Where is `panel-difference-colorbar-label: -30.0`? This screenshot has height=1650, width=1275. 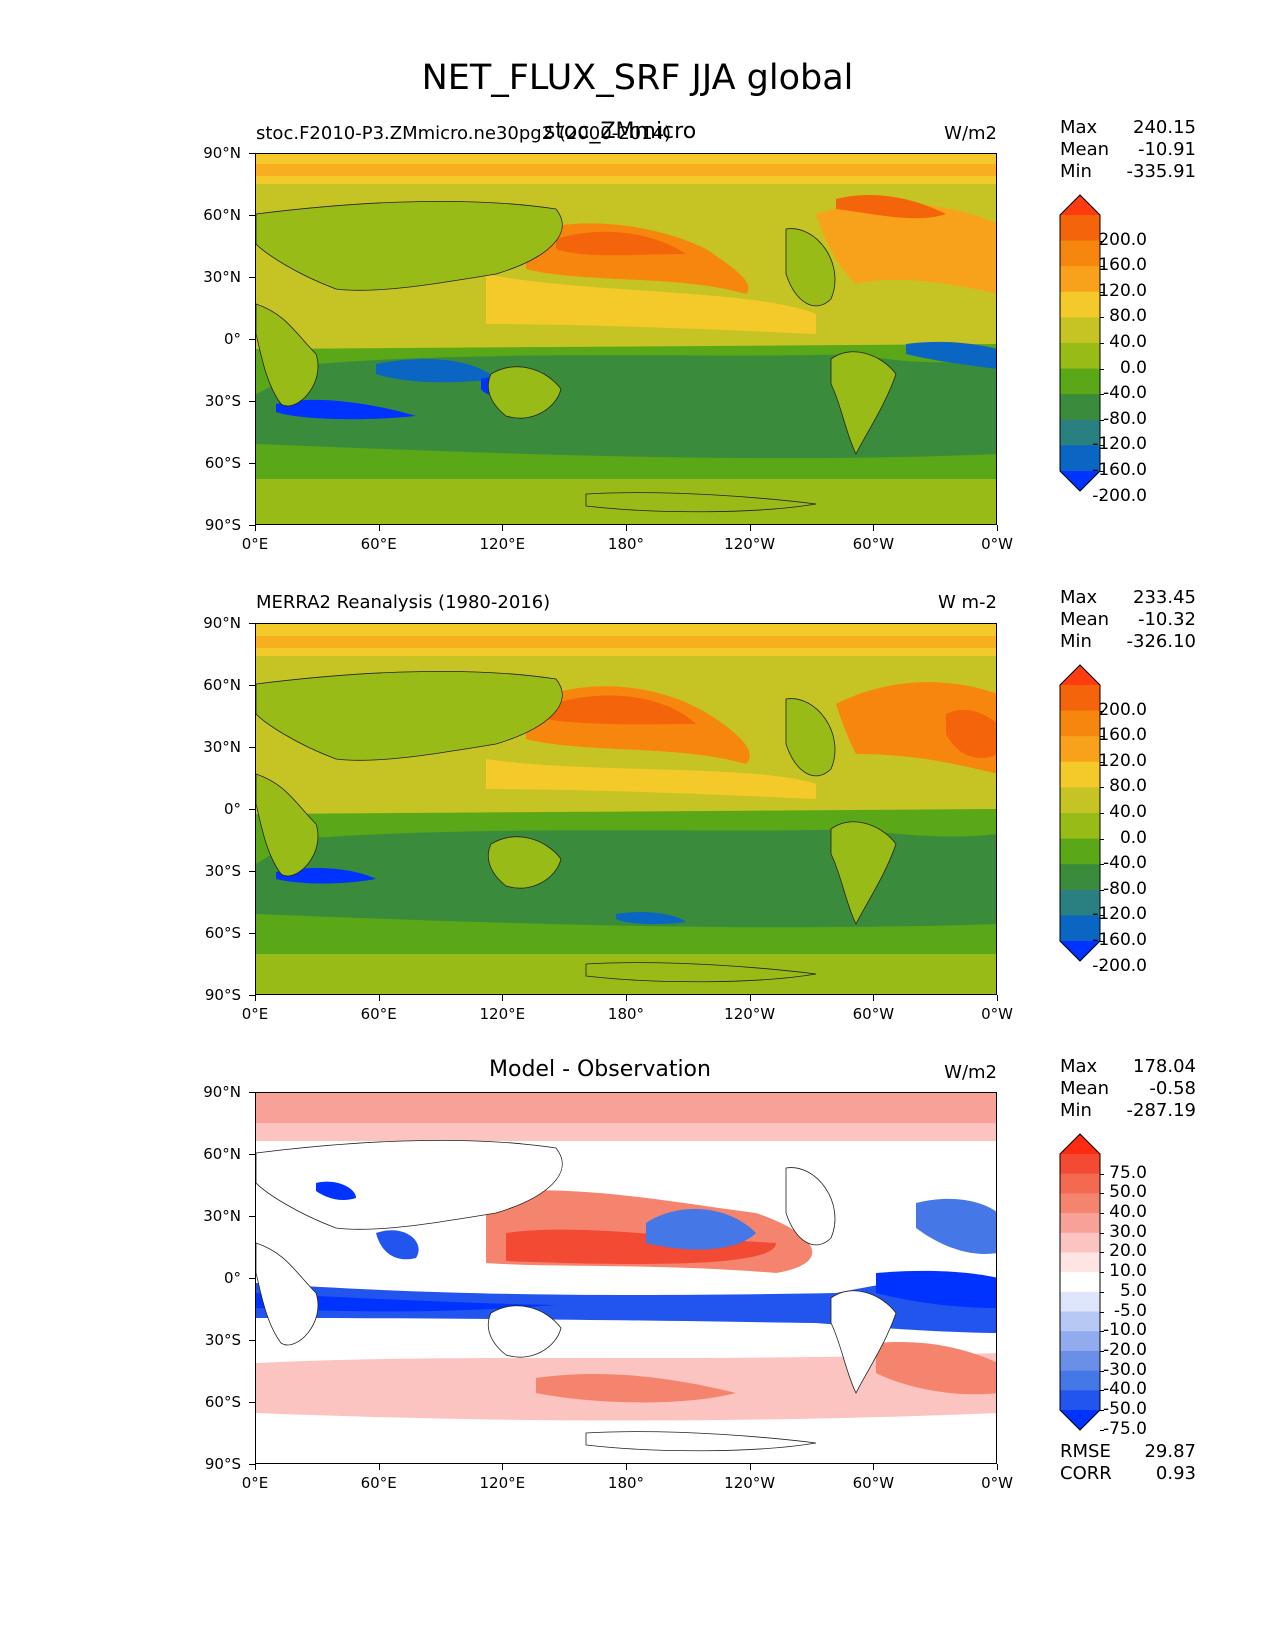
panel-difference-colorbar-label: -30.0 is located at coordinates (1125, 1369).